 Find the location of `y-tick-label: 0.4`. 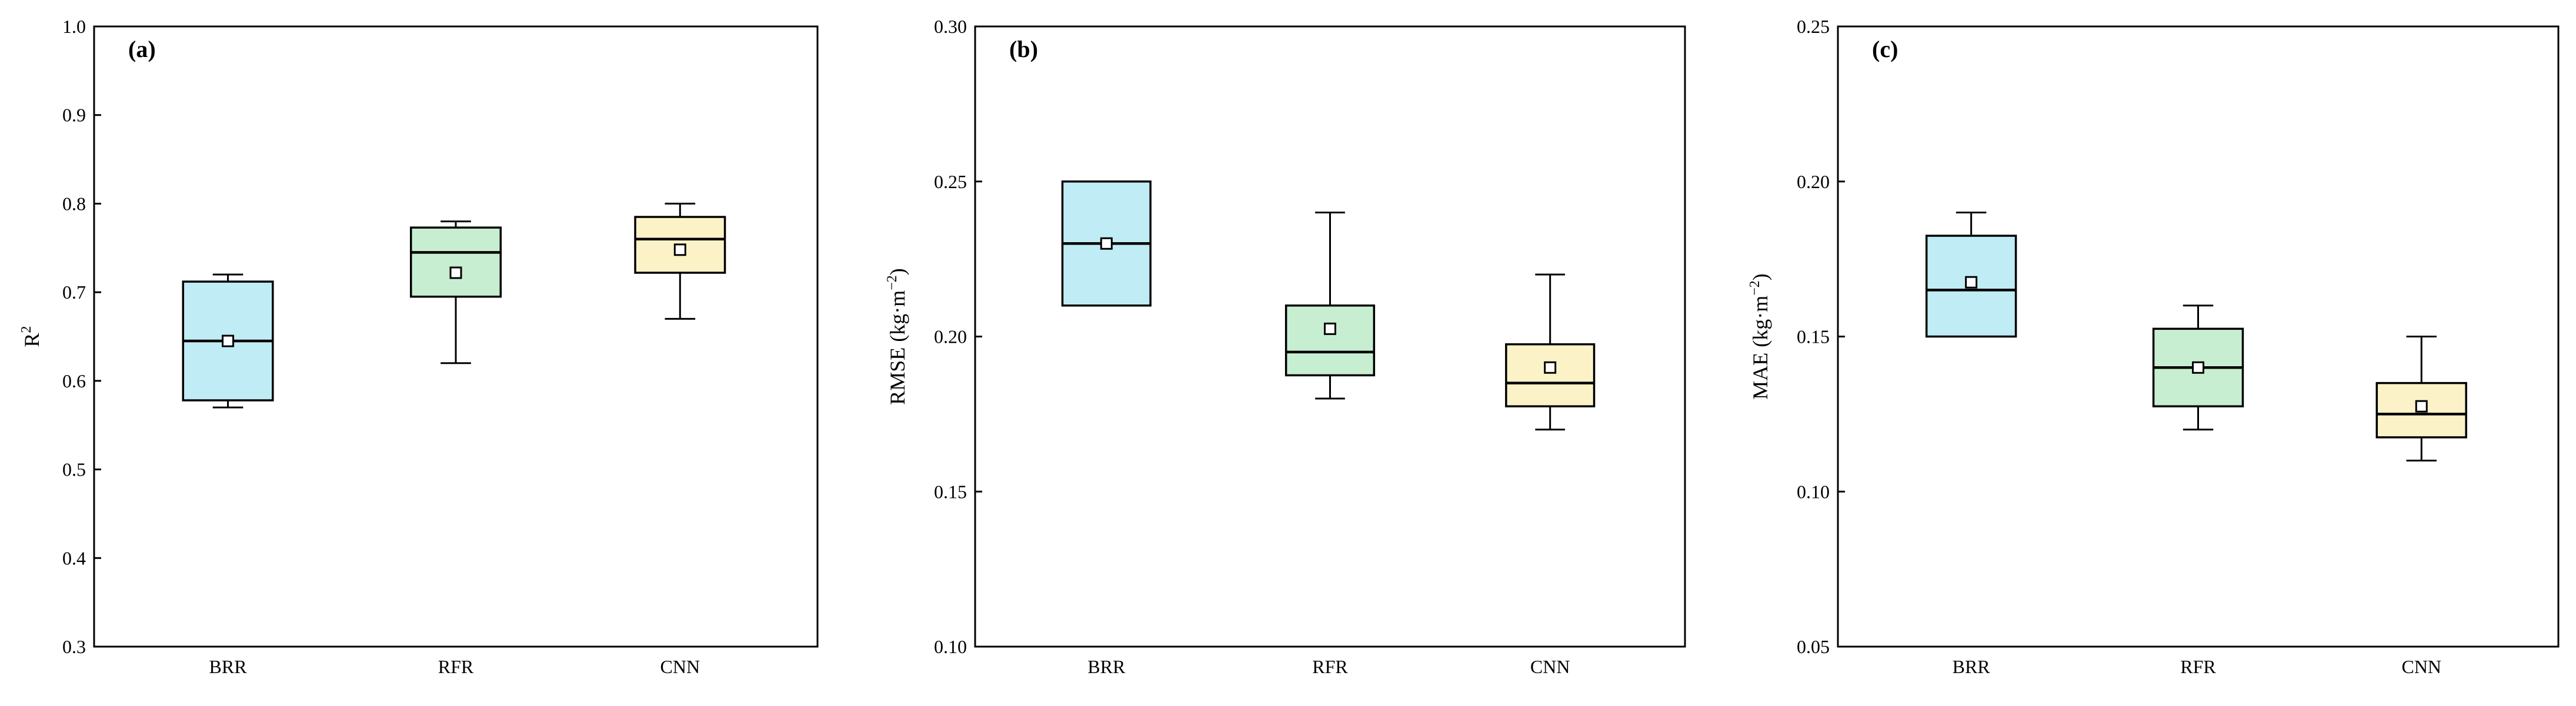

y-tick-label: 0.4 is located at coordinates (74, 557).